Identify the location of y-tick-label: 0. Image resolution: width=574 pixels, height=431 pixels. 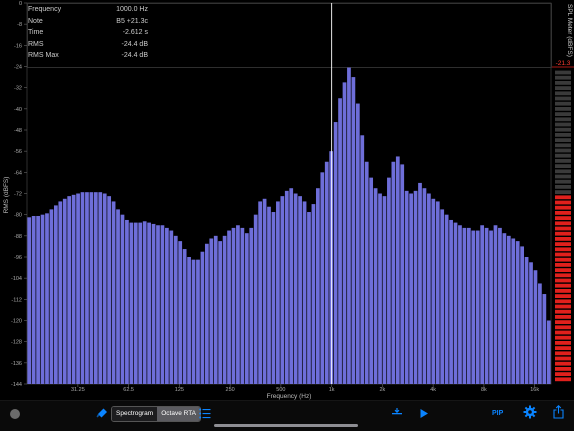
(20, 4).